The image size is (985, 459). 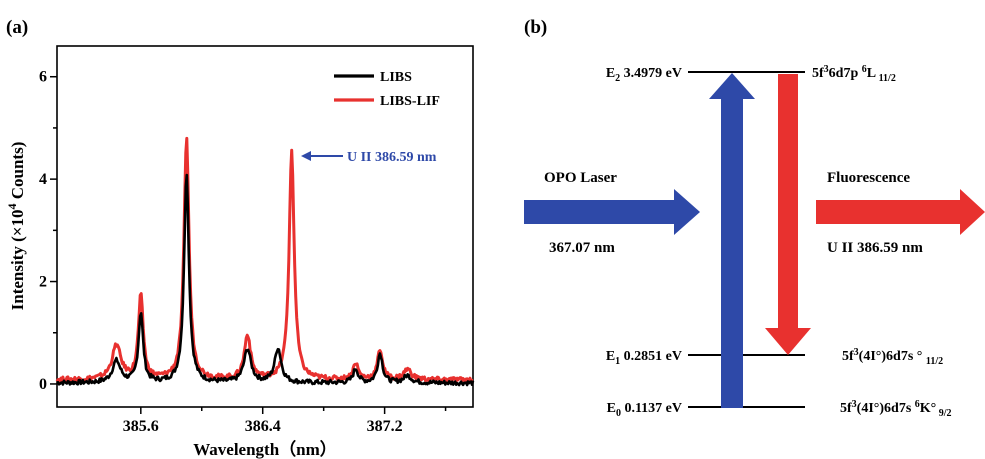 I want to click on fluorescence-out-shaft, so click(x=889, y=212).